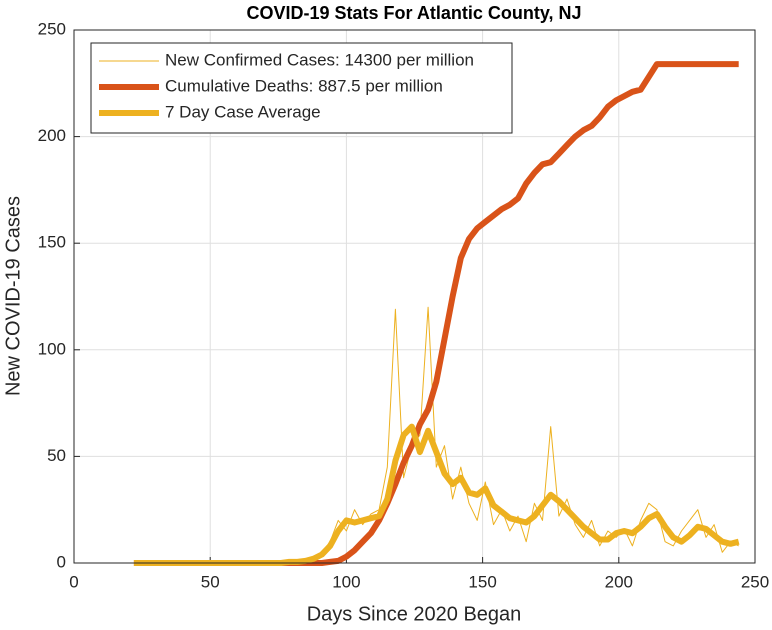 This screenshot has width=772, height=630. I want to click on y-tick-label: 0, so click(61, 561).